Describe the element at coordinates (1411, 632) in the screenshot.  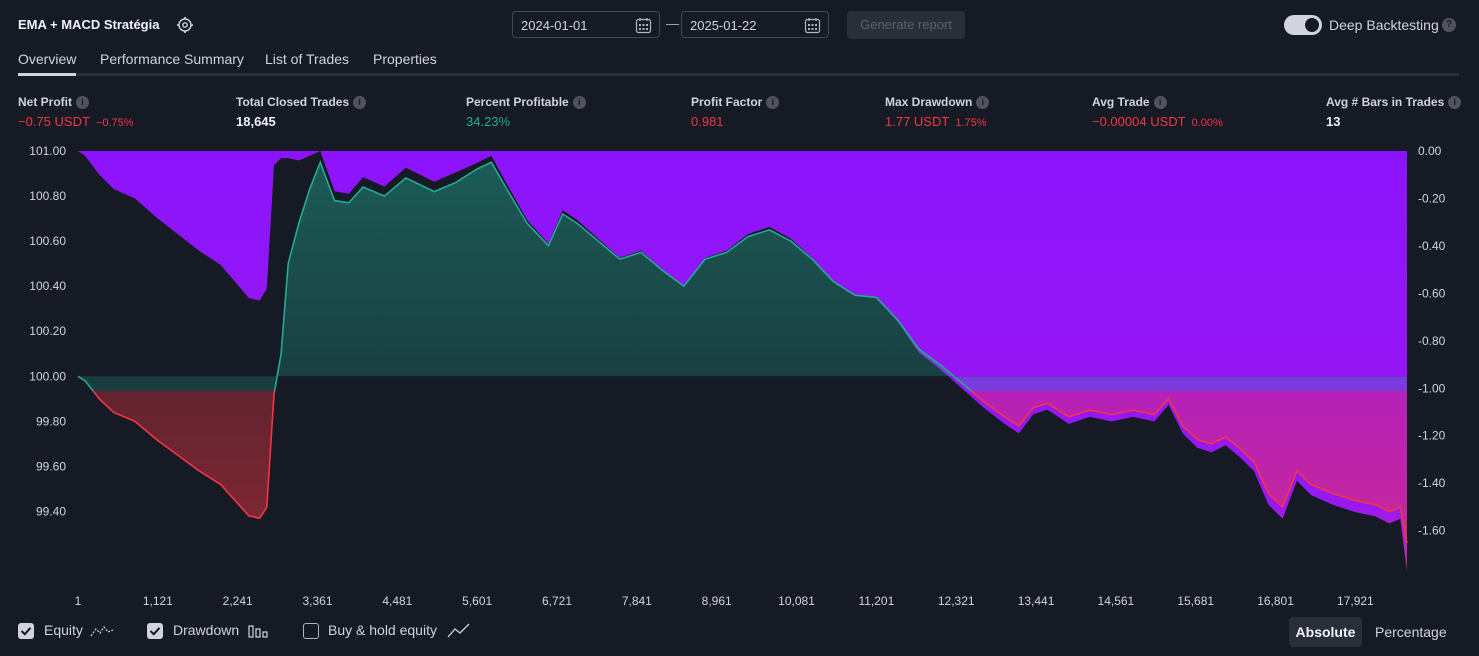
I see `percentage-mode-button: Percentage` at that location.